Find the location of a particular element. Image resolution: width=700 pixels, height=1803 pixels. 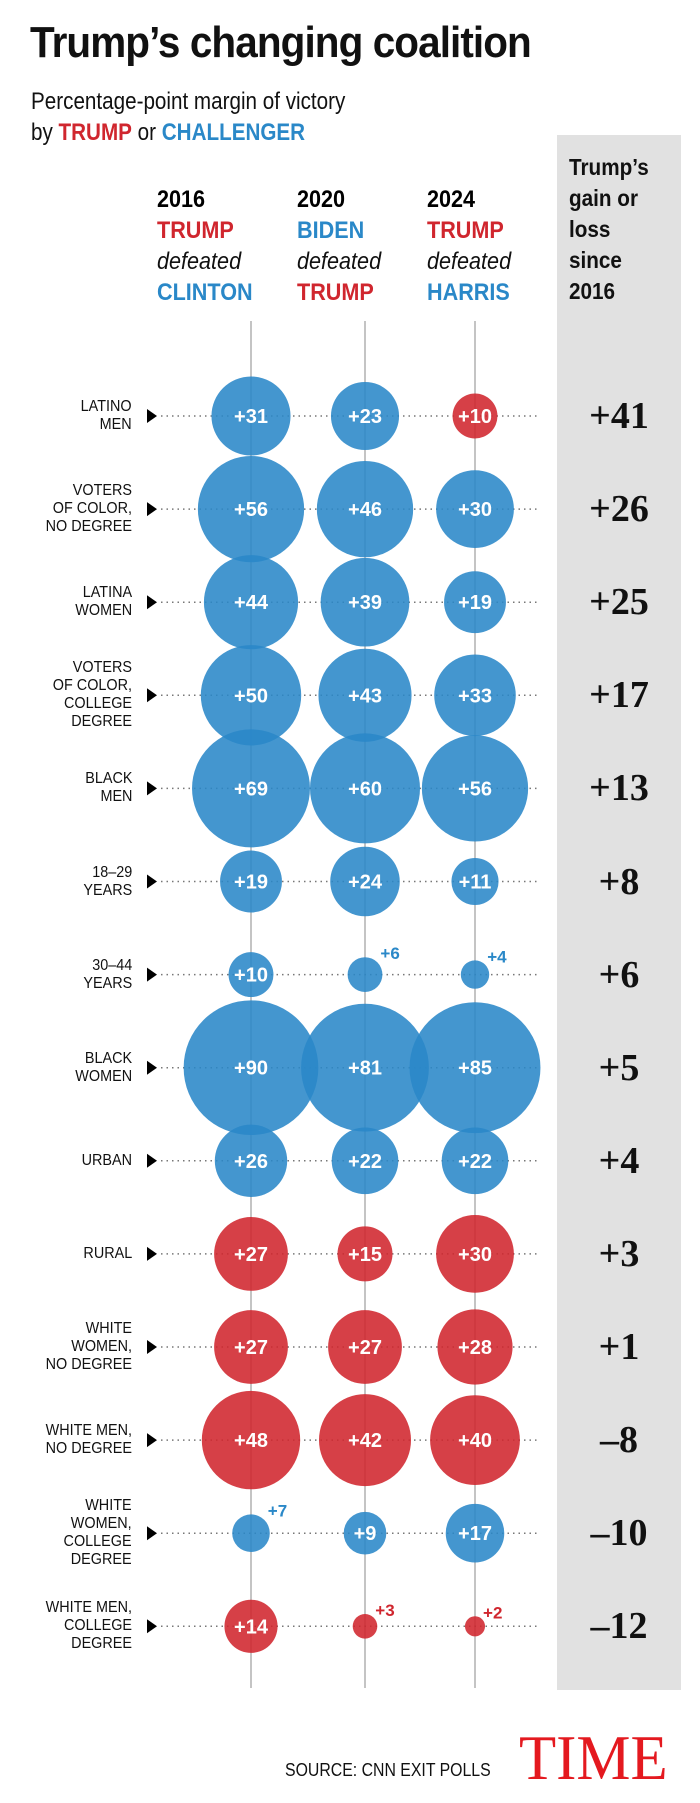

bubble-label: +23 is located at coordinates (365, 417).